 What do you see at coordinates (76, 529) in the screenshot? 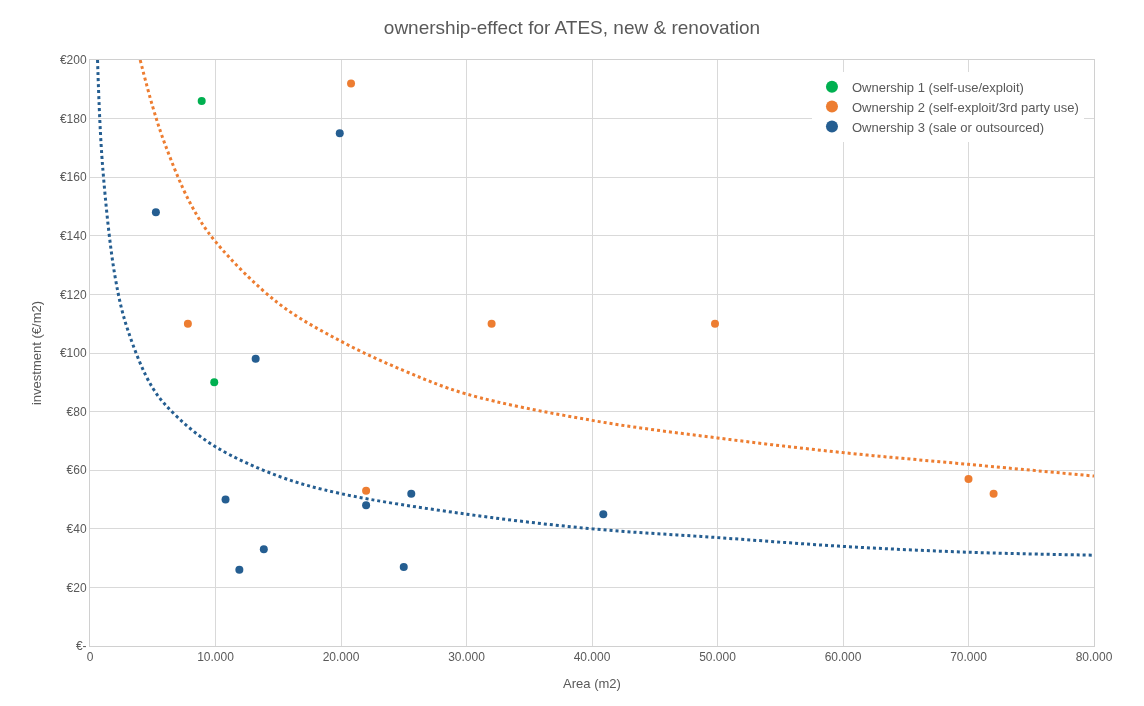
I see `y-tick-label: €40` at bounding box center [76, 529].